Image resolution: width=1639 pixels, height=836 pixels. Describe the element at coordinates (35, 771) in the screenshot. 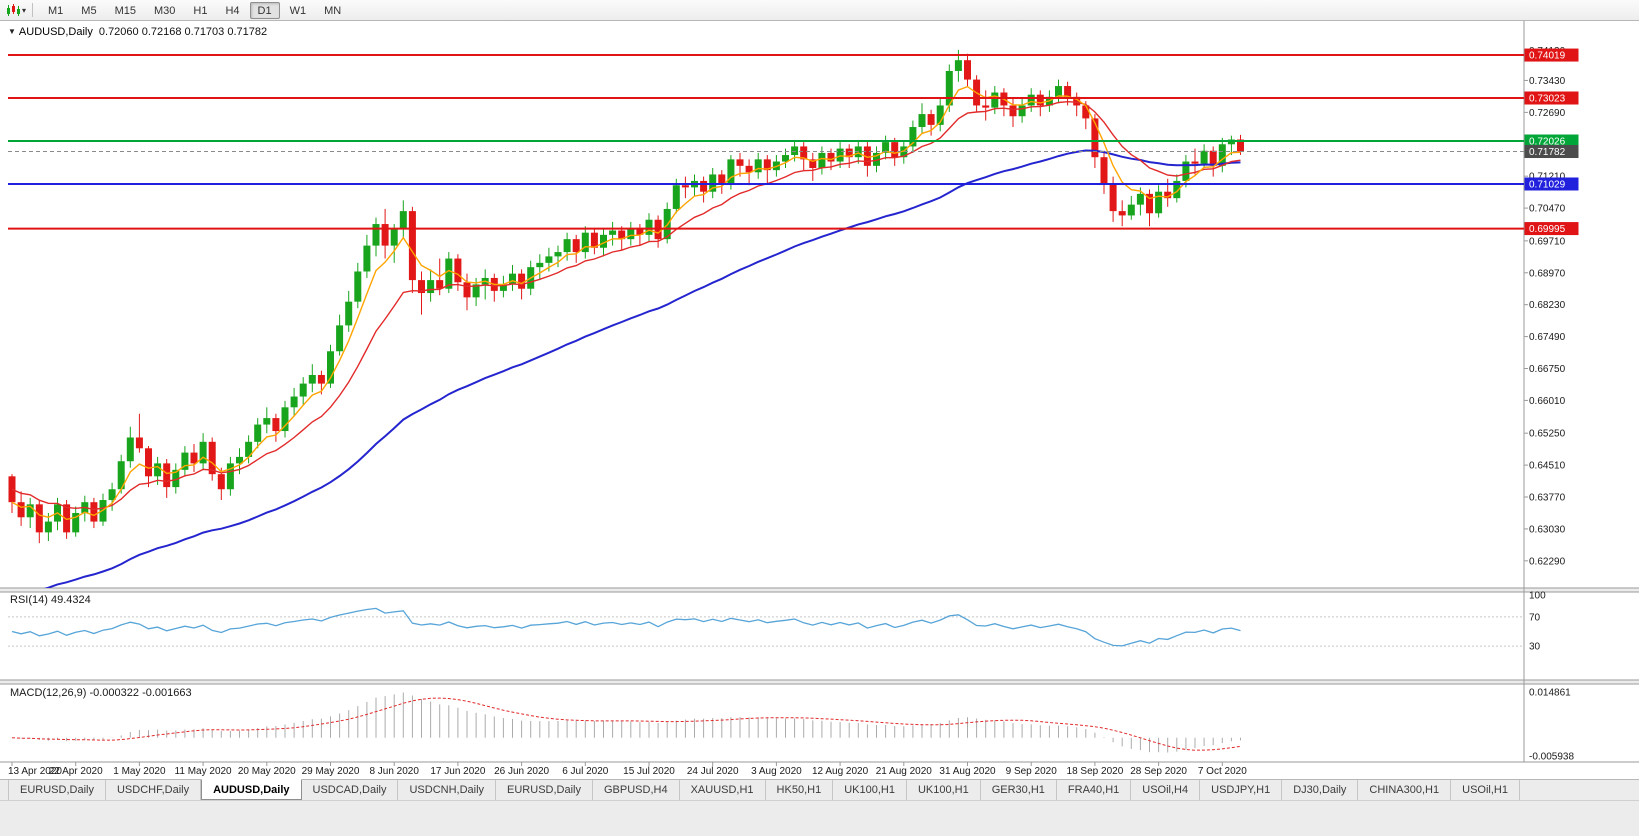

I see `svg-text: 13 Apr 2020` at that location.